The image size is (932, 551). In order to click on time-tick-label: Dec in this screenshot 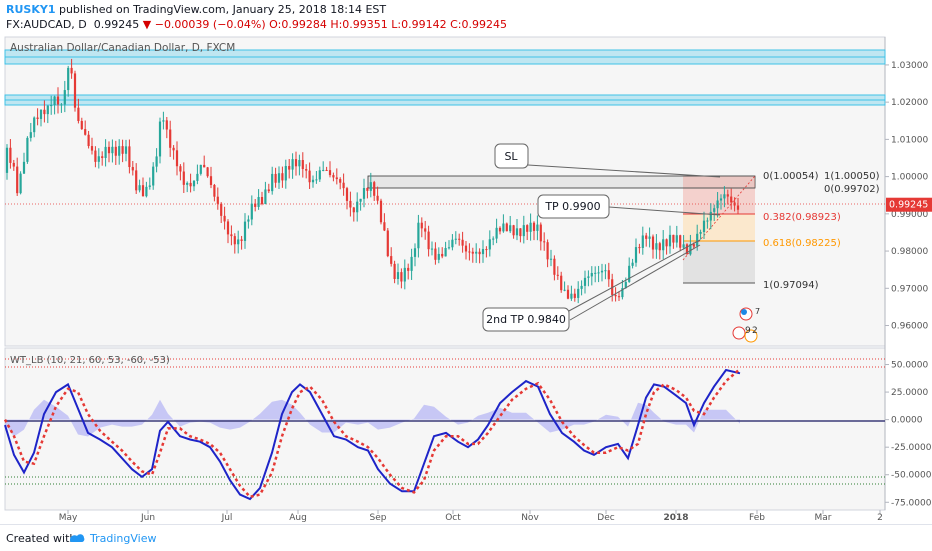, I will do `click(605, 518)`.